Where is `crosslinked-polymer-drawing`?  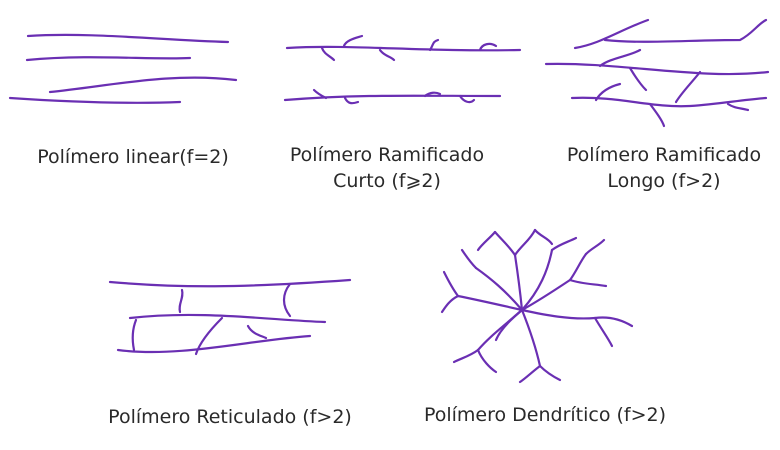 crosslinked-polymer-drawing is located at coordinates (230, 317).